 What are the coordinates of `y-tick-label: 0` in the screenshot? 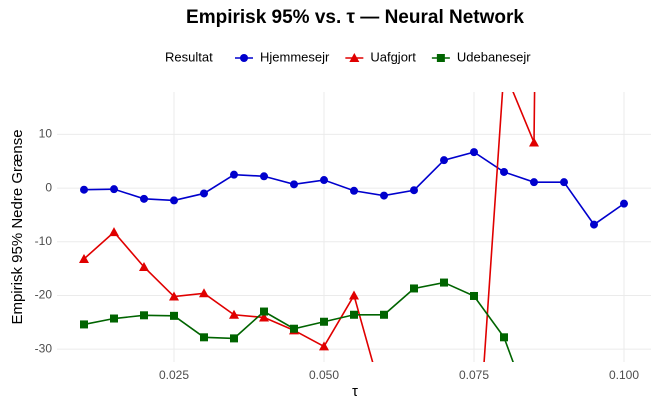 It's located at (48, 187).